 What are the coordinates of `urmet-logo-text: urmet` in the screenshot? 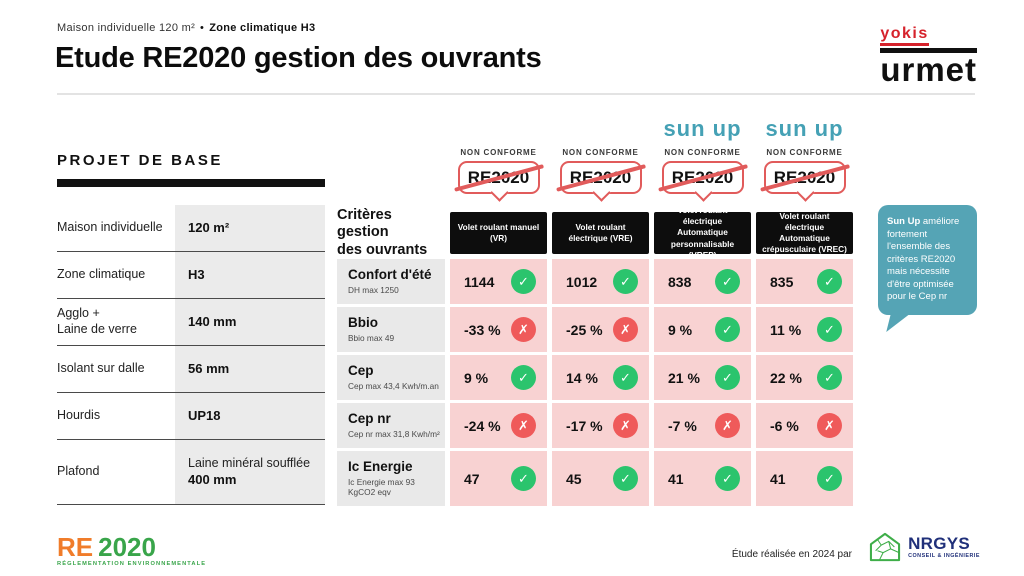 It's located at (928, 67).